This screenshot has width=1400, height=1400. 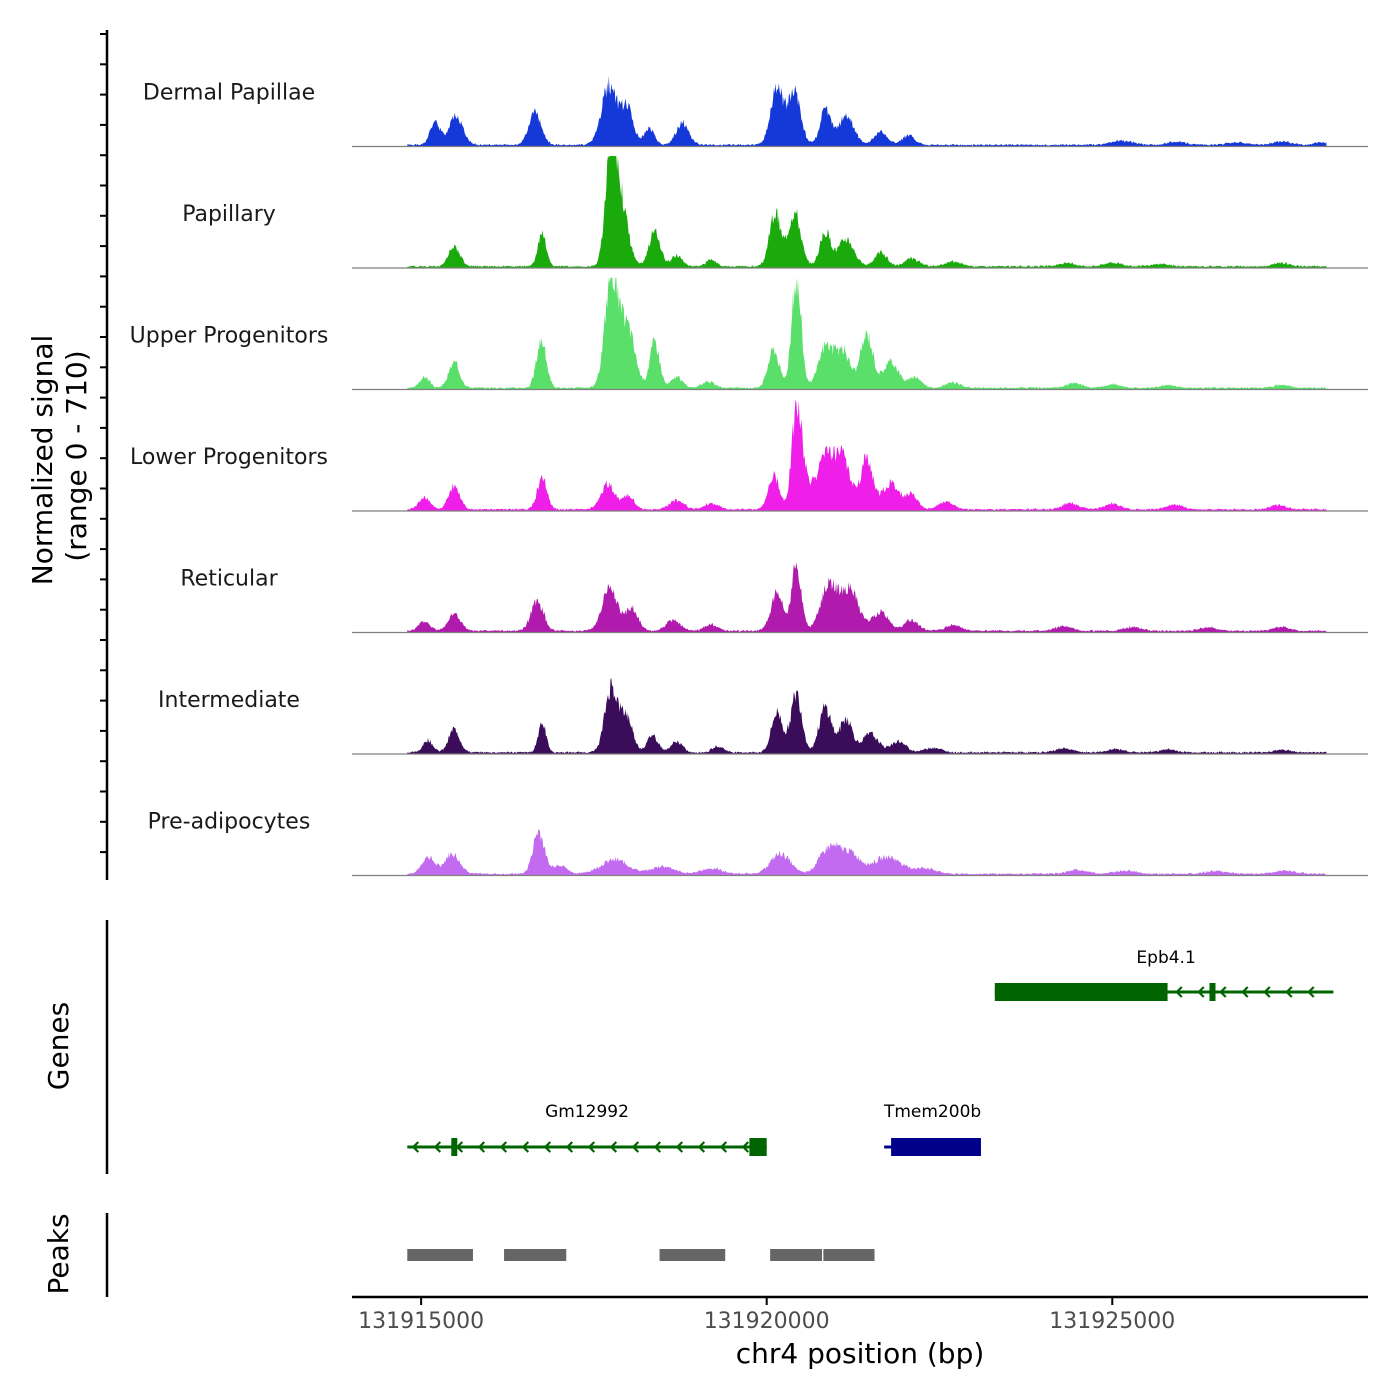 I want to click on track-label: Intermediate, so click(x=229, y=700).